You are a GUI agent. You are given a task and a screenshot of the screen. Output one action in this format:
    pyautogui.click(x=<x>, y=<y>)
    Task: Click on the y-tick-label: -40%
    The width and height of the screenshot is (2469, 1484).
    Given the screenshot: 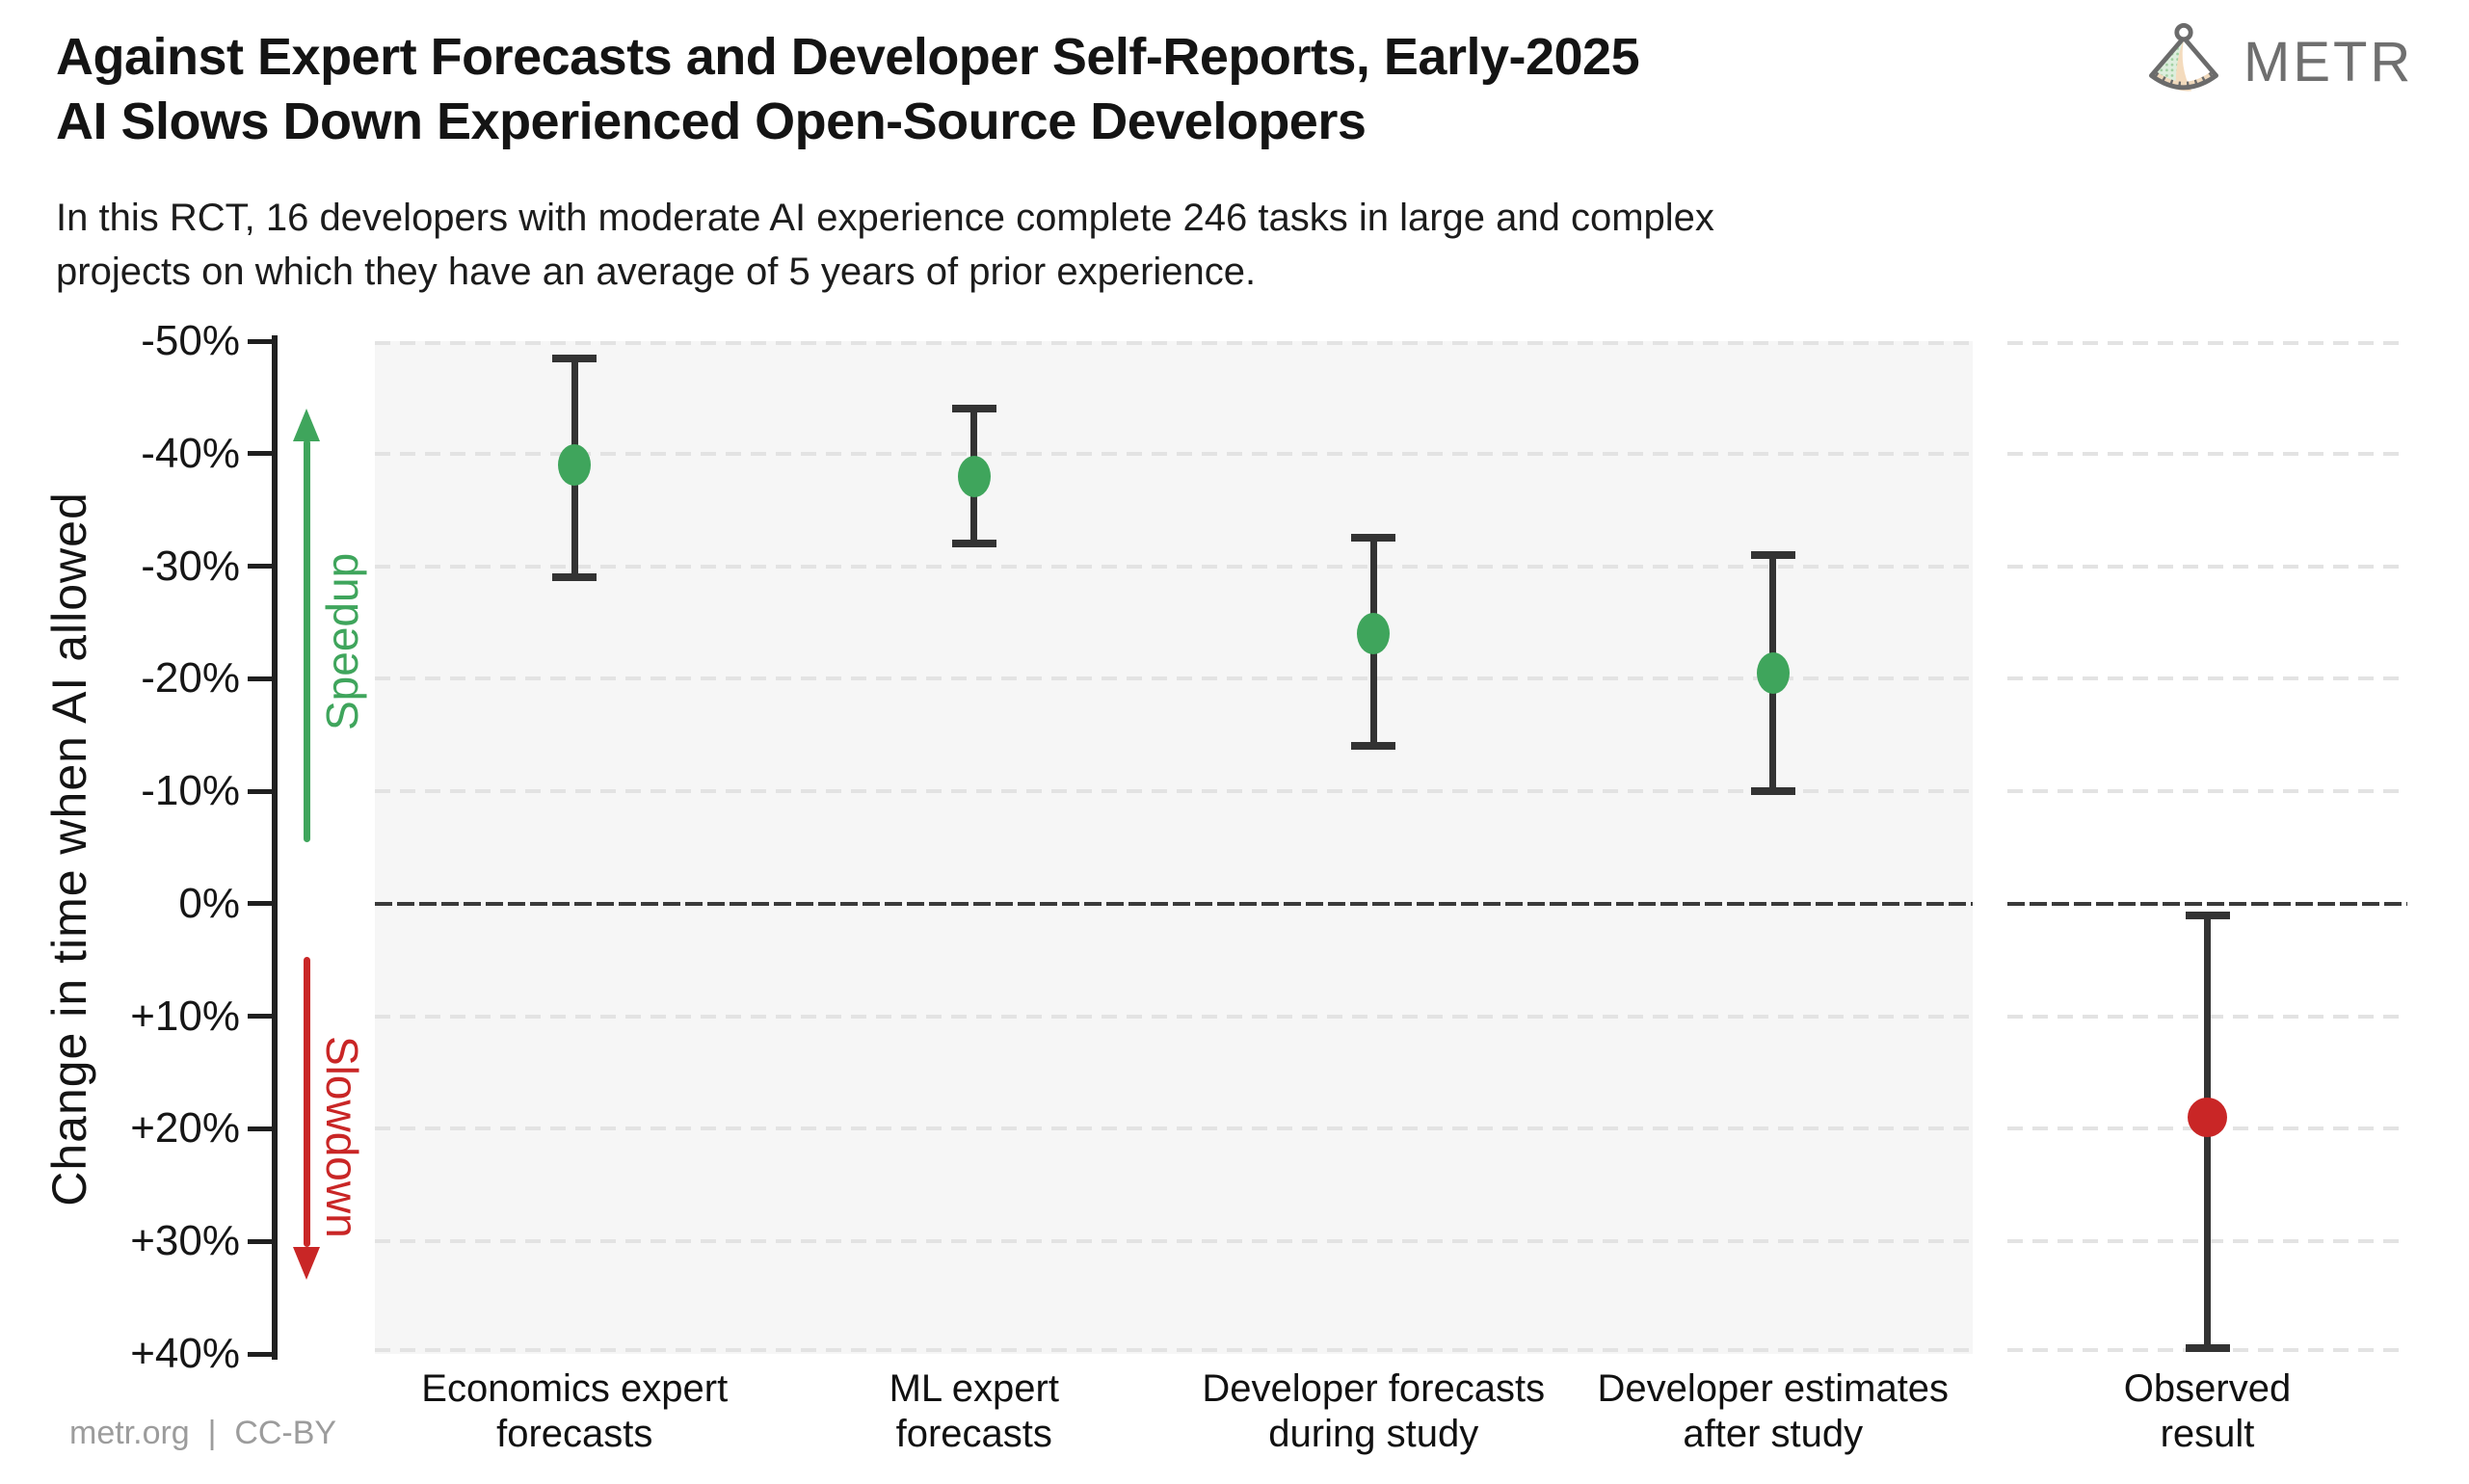 What is the action you would take?
    pyautogui.click(x=190, y=453)
    